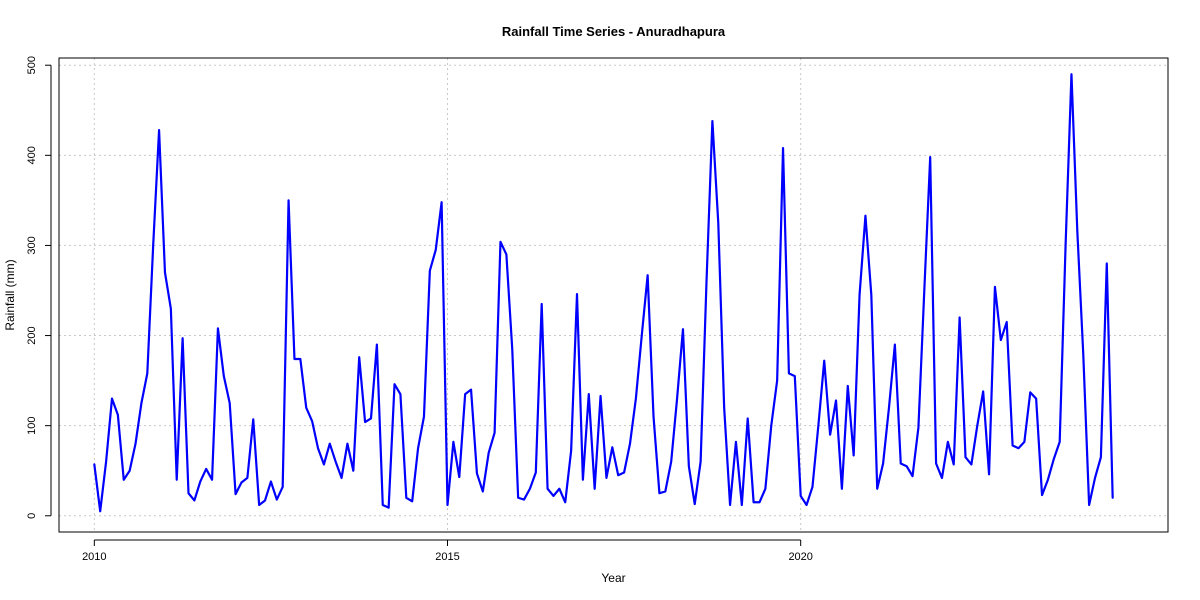 The height and width of the screenshot is (600, 1200). I want to click on chart-title: Rainfall Time Series - Anuradhapura, so click(614, 31).